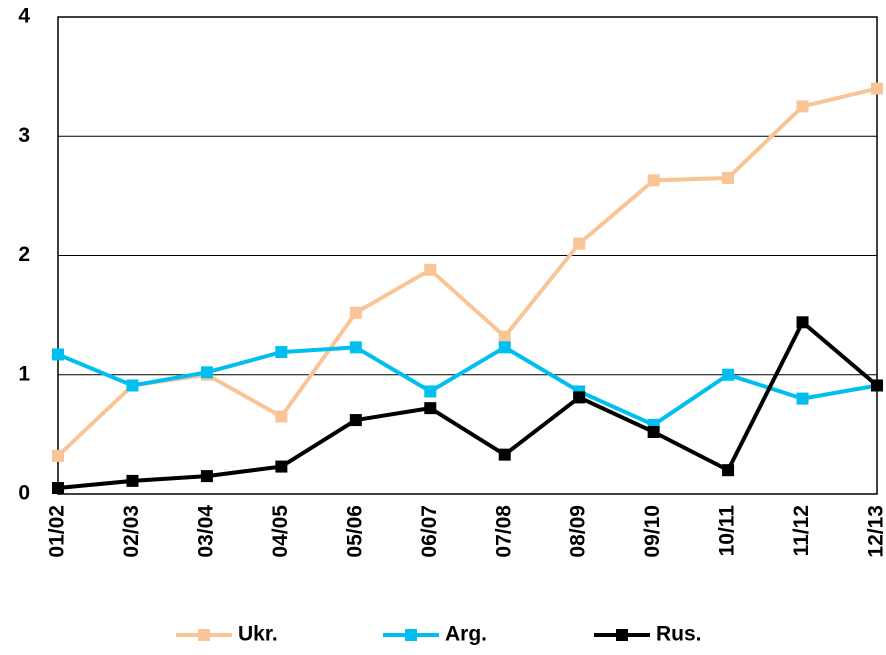 Image resolution: width=886 pixels, height=655 pixels. What do you see at coordinates (24, 135) in the screenshot?
I see `y-tick-label: 3` at bounding box center [24, 135].